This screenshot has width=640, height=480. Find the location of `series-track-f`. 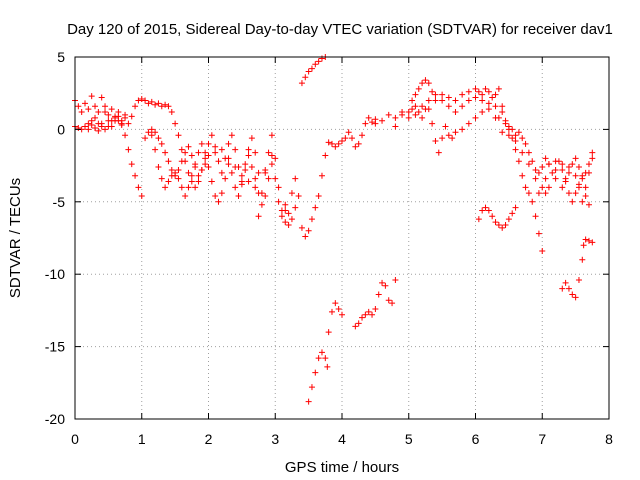

series-track-f is located at coordinates (502, 144).